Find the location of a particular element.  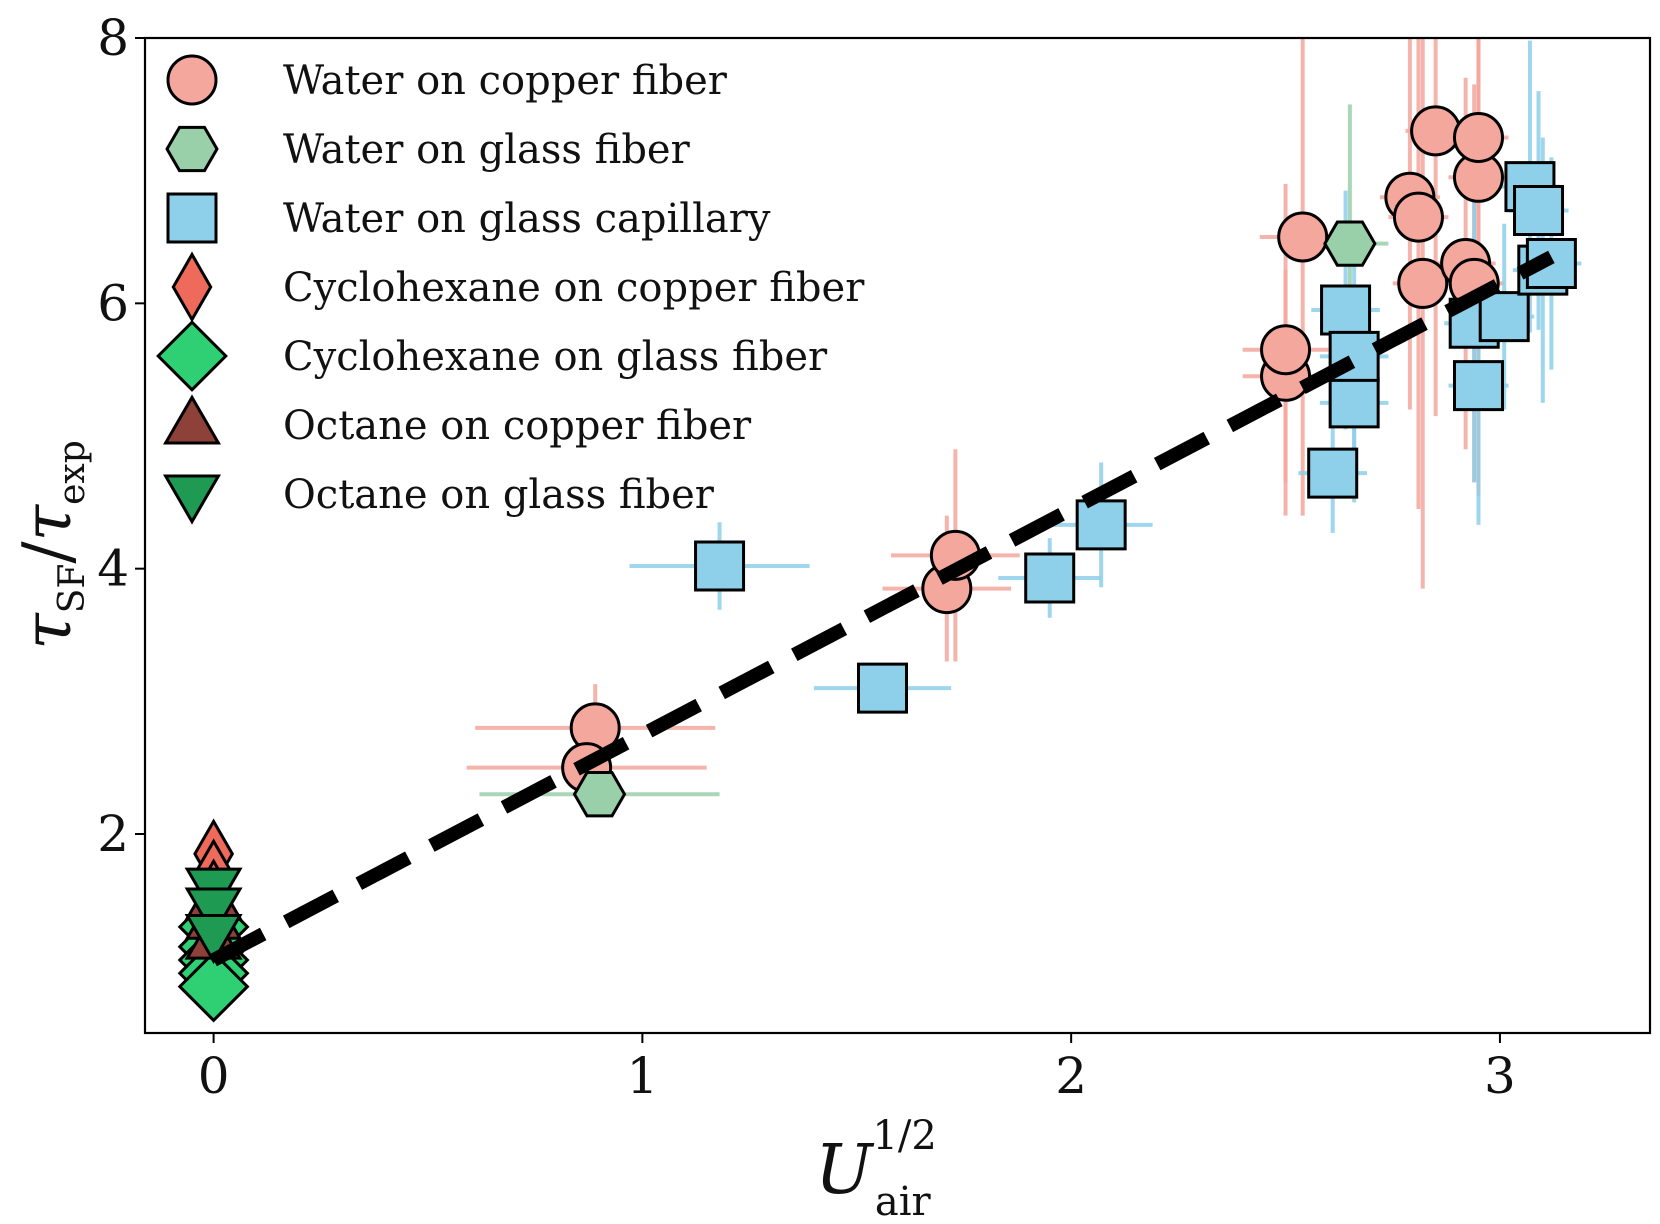

legend-label: Cyclohexane on glass fiber is located at coordinates (555, 357).